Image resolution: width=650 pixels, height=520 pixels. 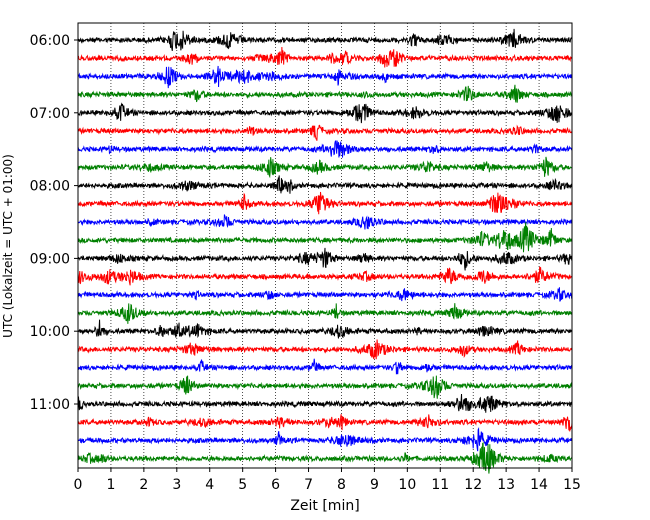 What do you see at coordinates (50, 405) in the screenshot?
I see `y-tick-label: 11:00` at bounding box center [50, 405].